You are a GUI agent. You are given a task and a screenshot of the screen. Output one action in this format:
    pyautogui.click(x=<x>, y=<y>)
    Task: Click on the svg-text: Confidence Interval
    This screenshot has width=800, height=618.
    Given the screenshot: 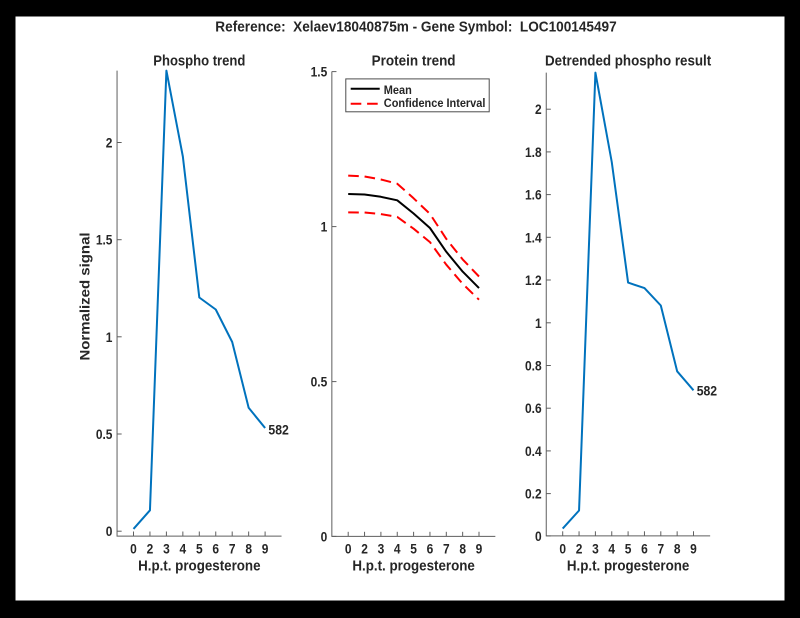 What is the action you would take?
    pyautogui.click(x=435, y=104)
    